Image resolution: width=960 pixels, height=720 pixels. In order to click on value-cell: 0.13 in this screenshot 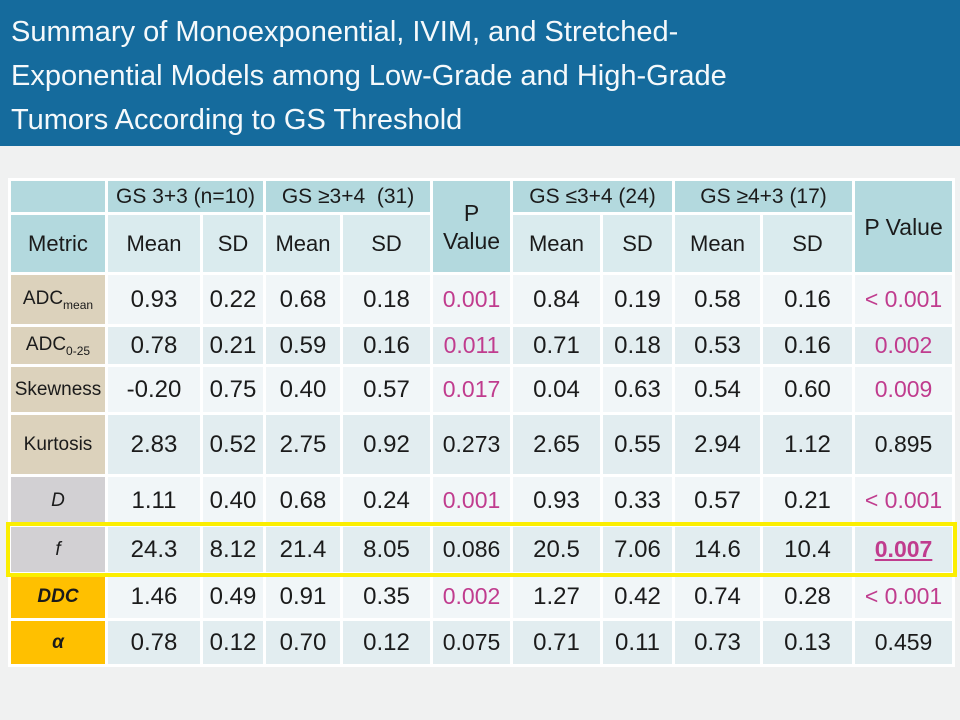, I will do `click(808, 642)`.